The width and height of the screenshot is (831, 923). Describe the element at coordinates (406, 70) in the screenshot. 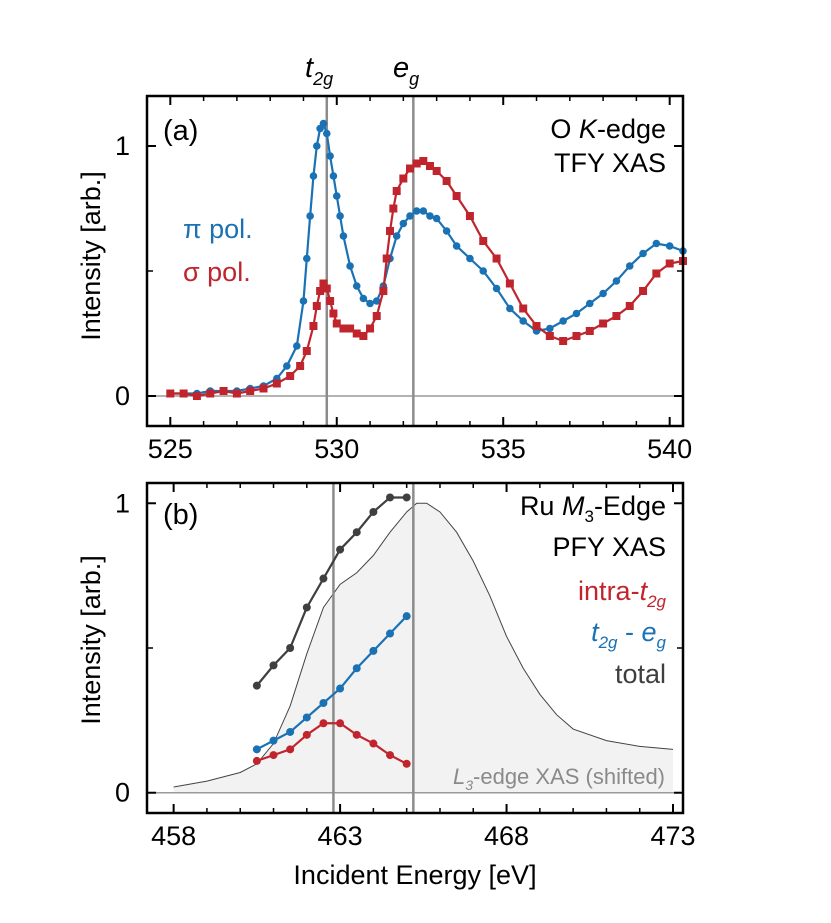

I see `vline-label-eg: eg` at that location.